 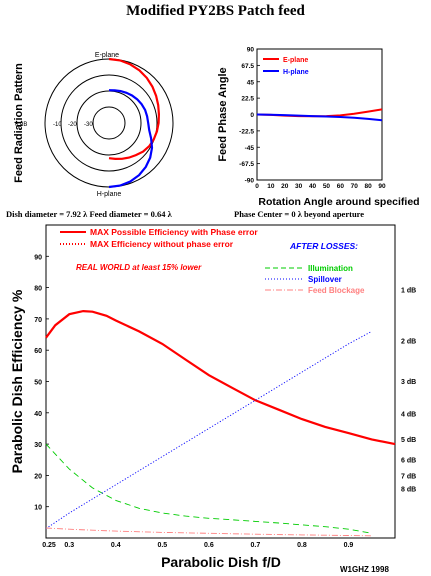 What do you see at coordinates (72, 125) in the screenshot?
I see `polar-ring-label: -20` at bounding box center [72, 125].